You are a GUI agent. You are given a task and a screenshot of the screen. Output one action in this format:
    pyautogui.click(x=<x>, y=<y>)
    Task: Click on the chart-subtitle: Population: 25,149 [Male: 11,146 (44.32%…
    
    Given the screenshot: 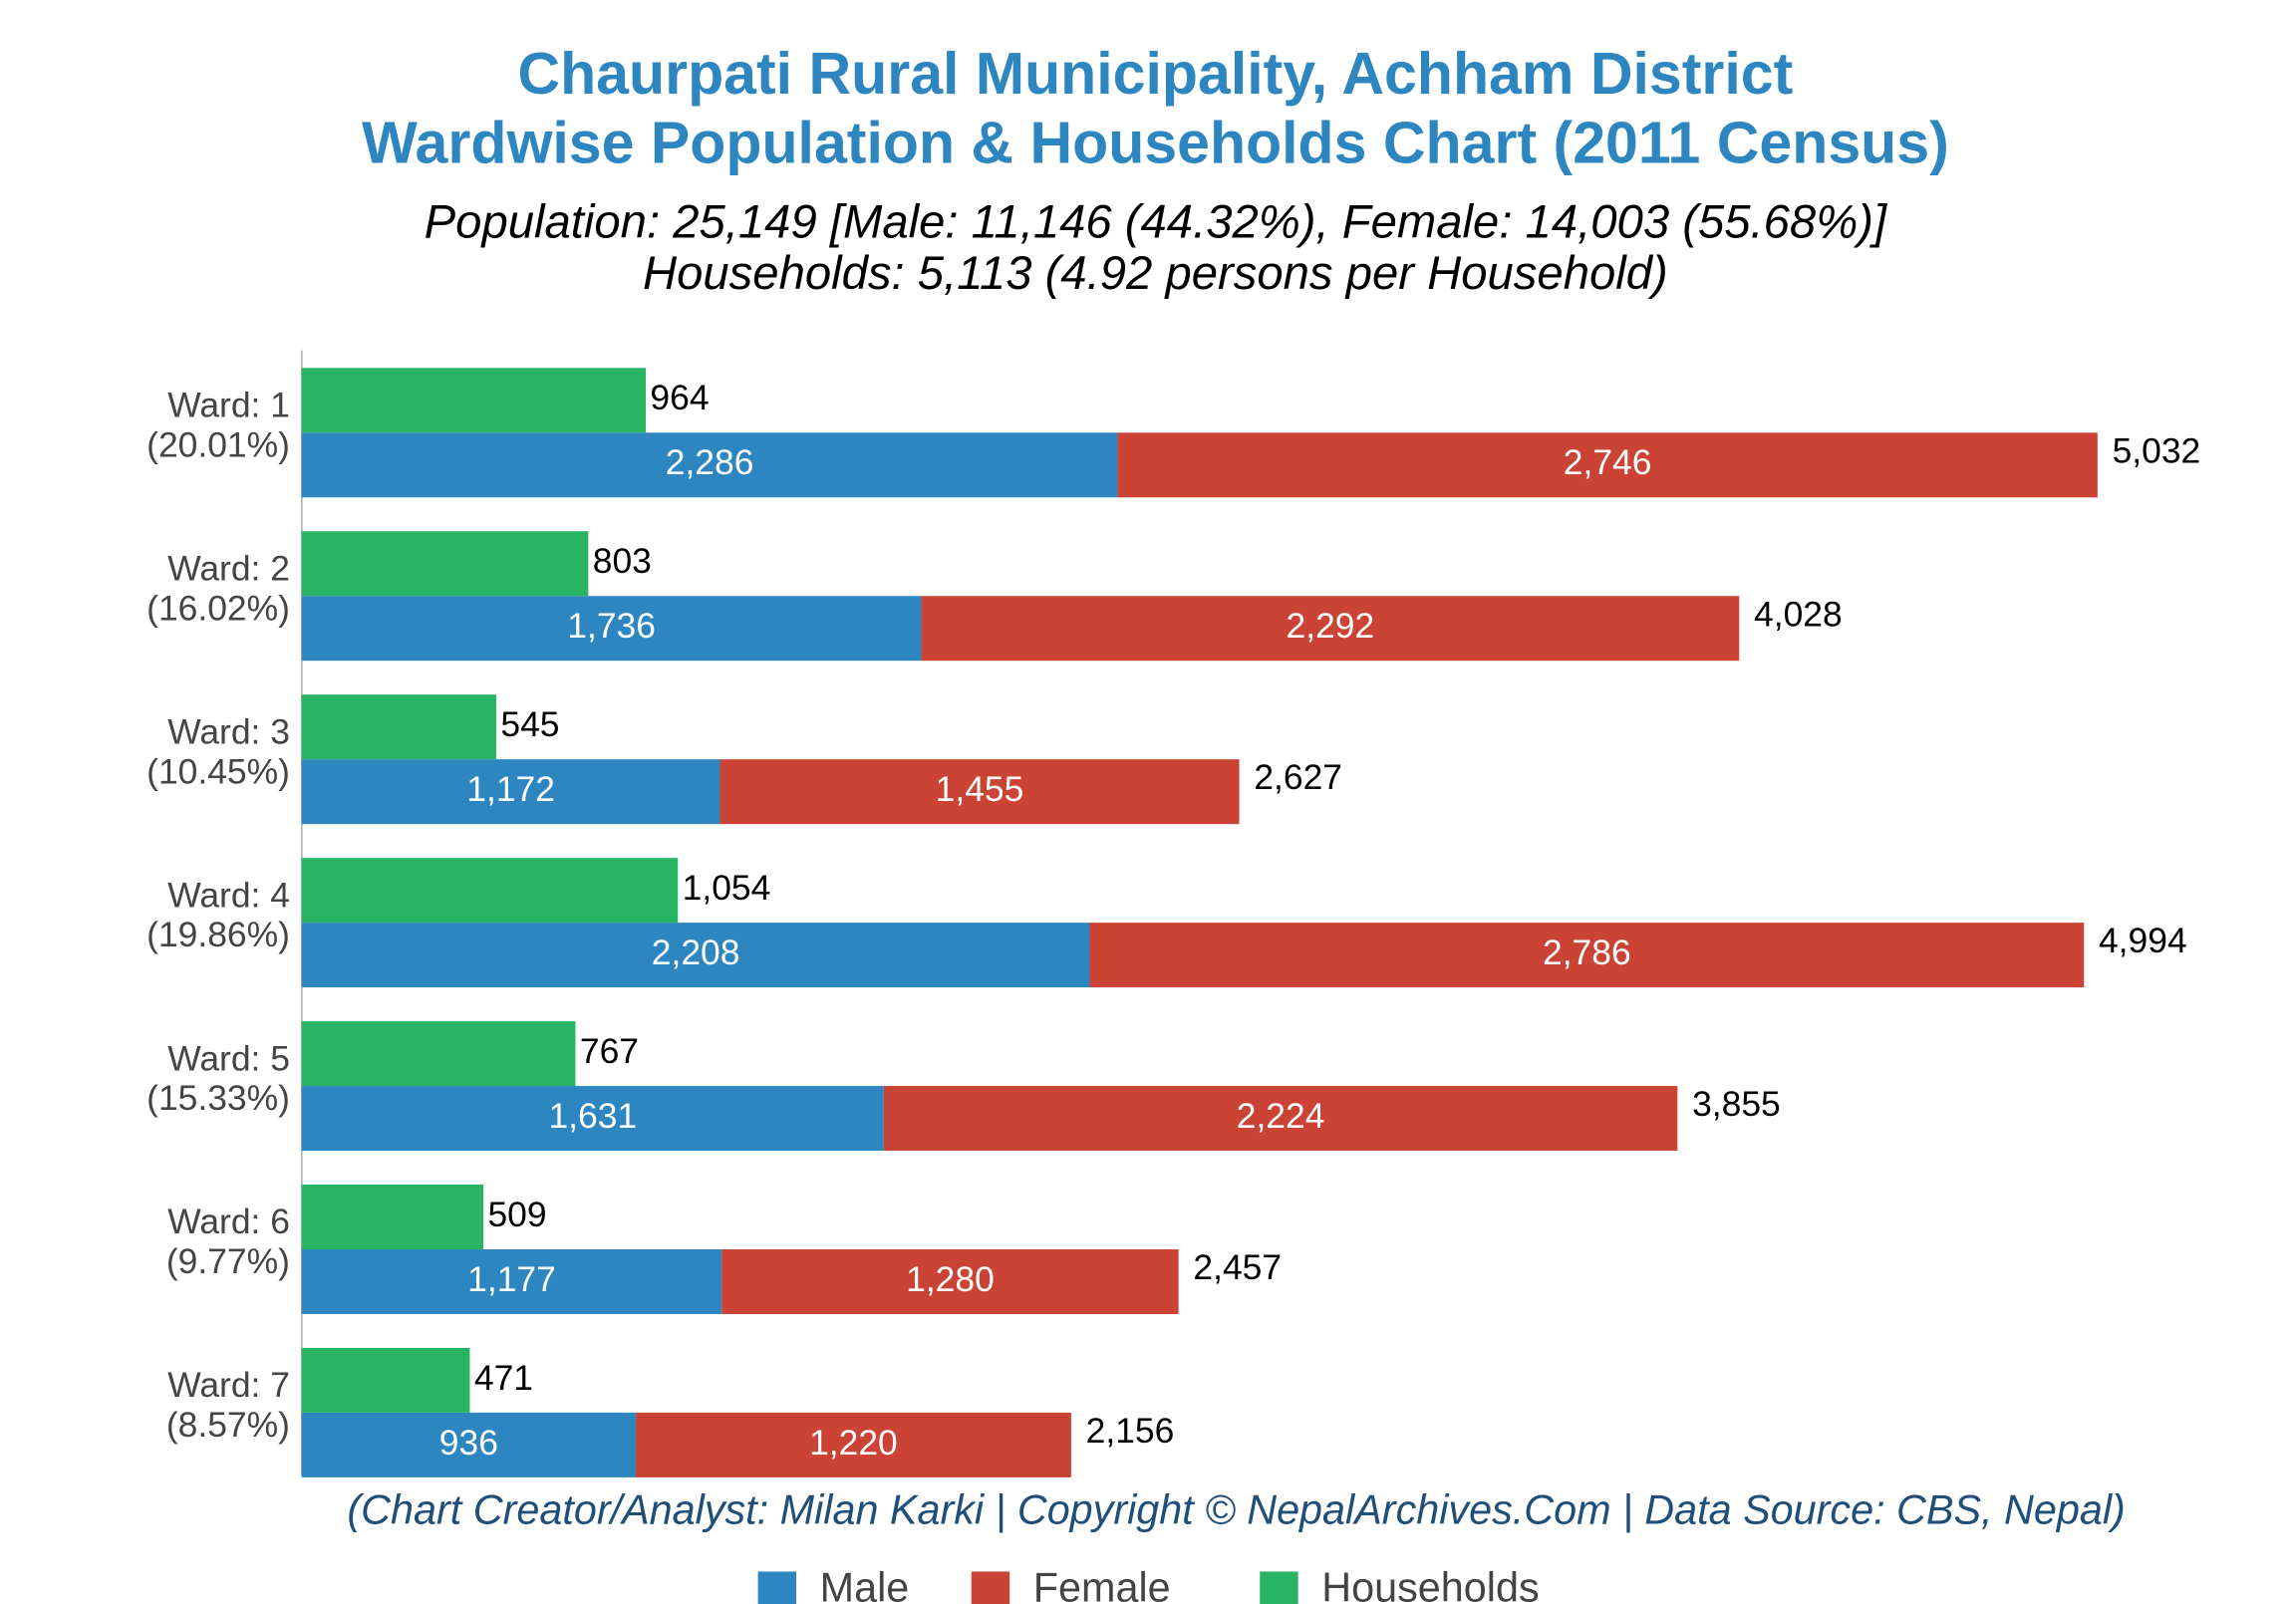 What is the action you would take?
    pyautogui.click(x=1156, y=222)
    